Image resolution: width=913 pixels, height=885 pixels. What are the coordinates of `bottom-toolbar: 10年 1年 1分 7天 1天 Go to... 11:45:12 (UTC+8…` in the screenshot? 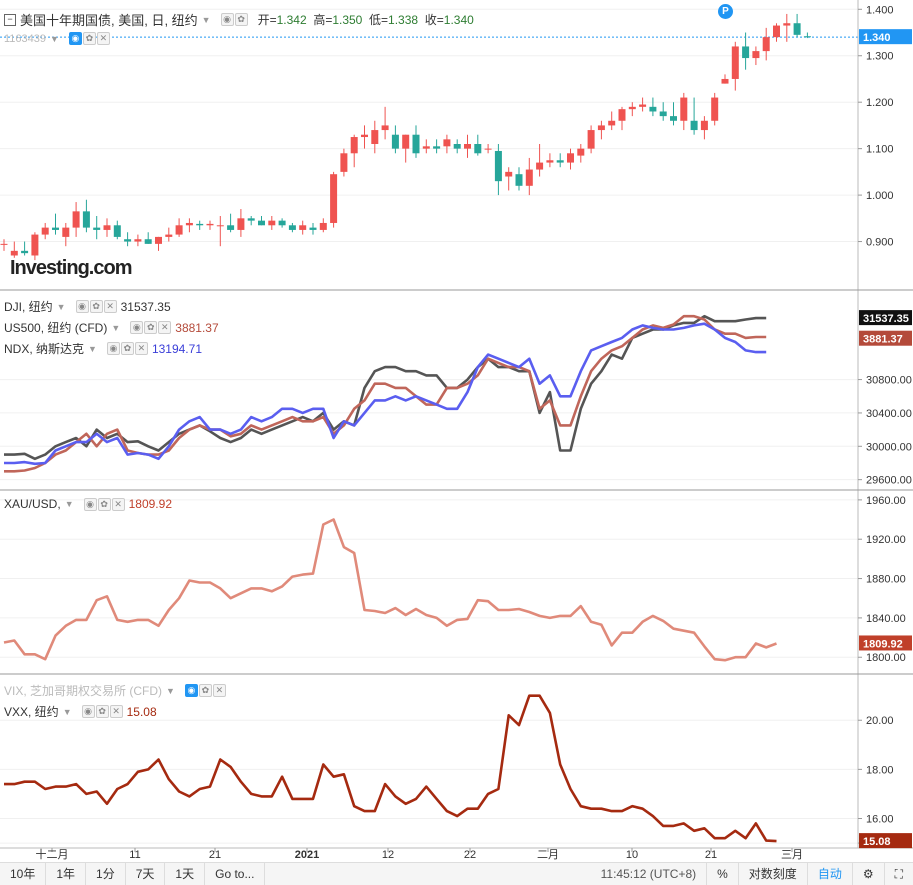 It's located at (456, 873).